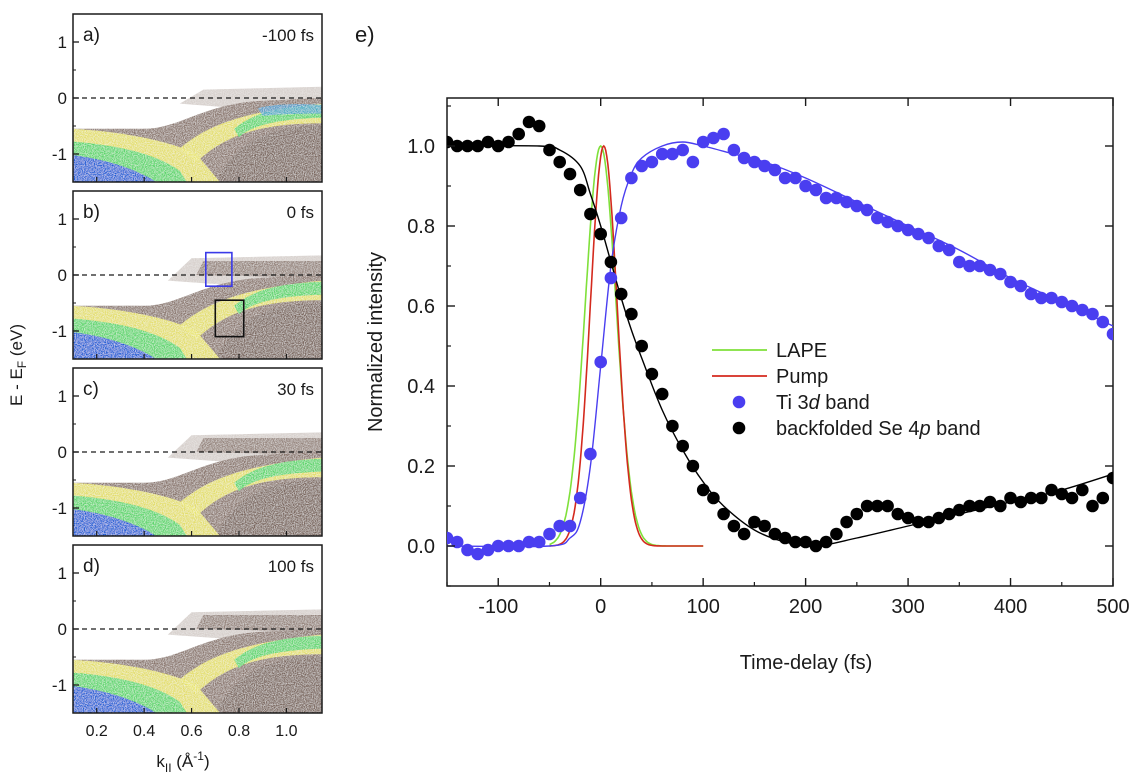 The height and width of the screenshot is (774, 1137). I want to click on roi-box-black, so click(229, 318).